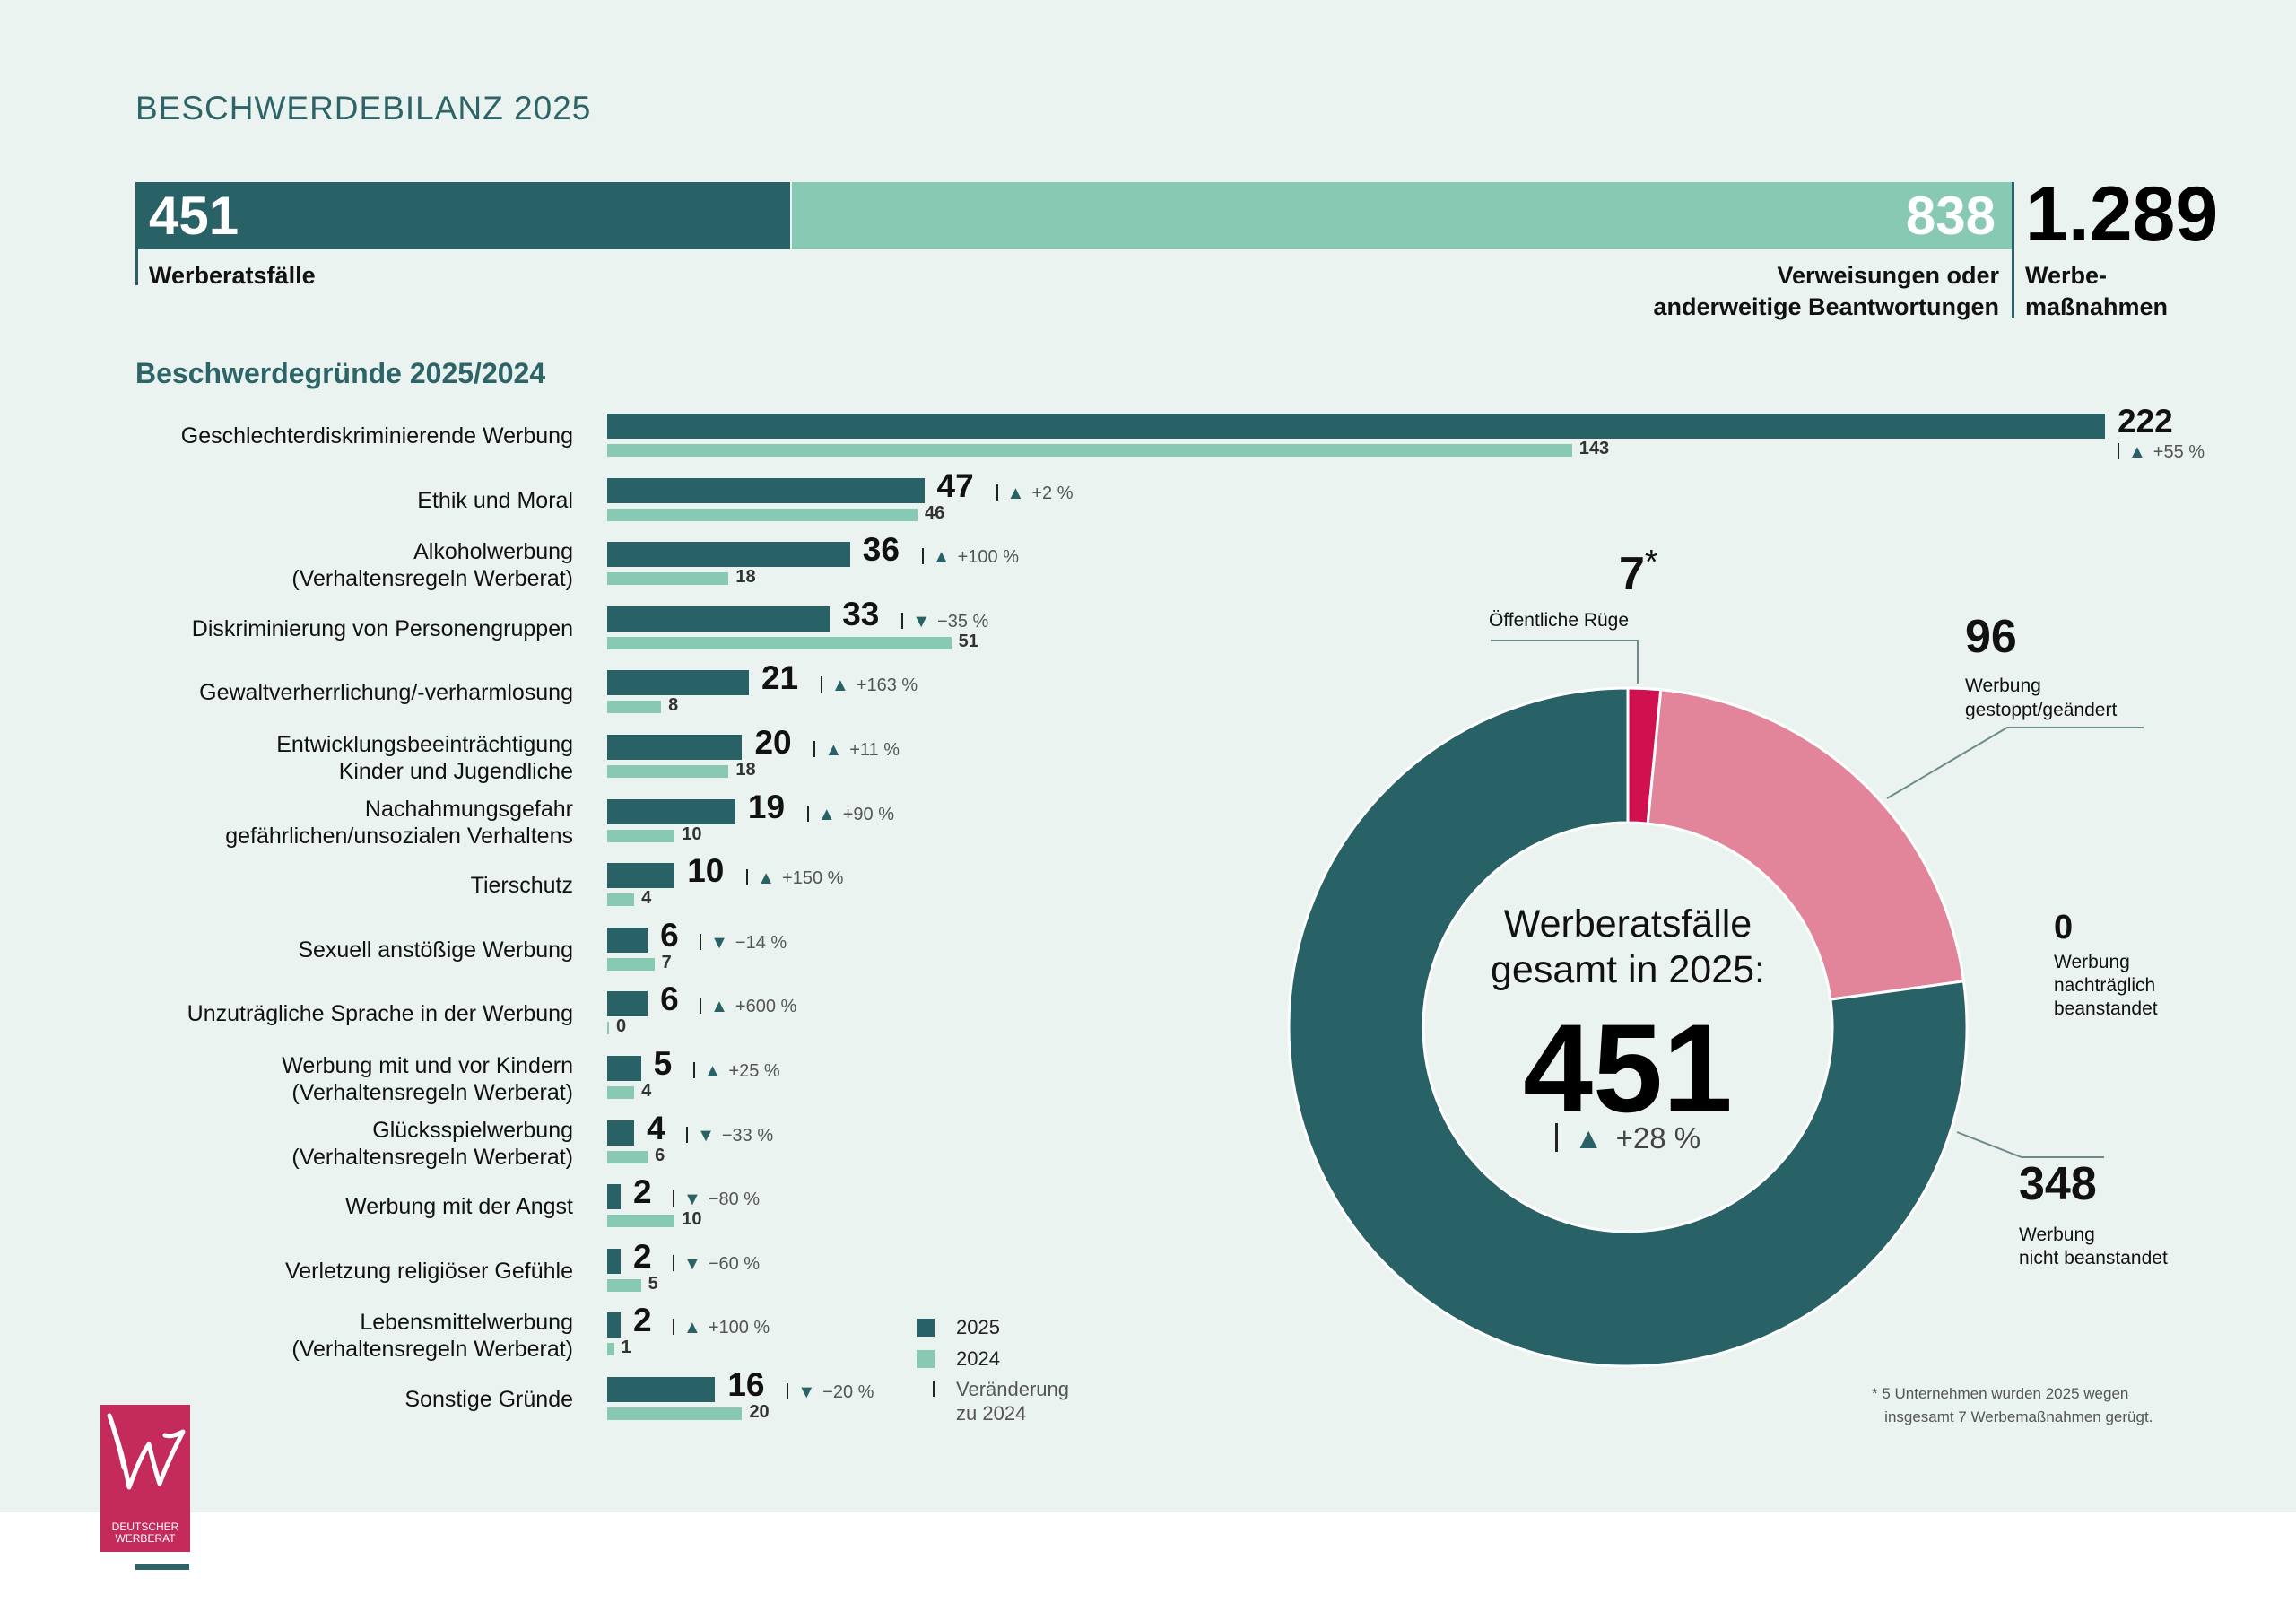 Image resolution: width=2296 pixels, height=1621 pixels. I want to click on value-label-2024: 20, so click(759, 1412).